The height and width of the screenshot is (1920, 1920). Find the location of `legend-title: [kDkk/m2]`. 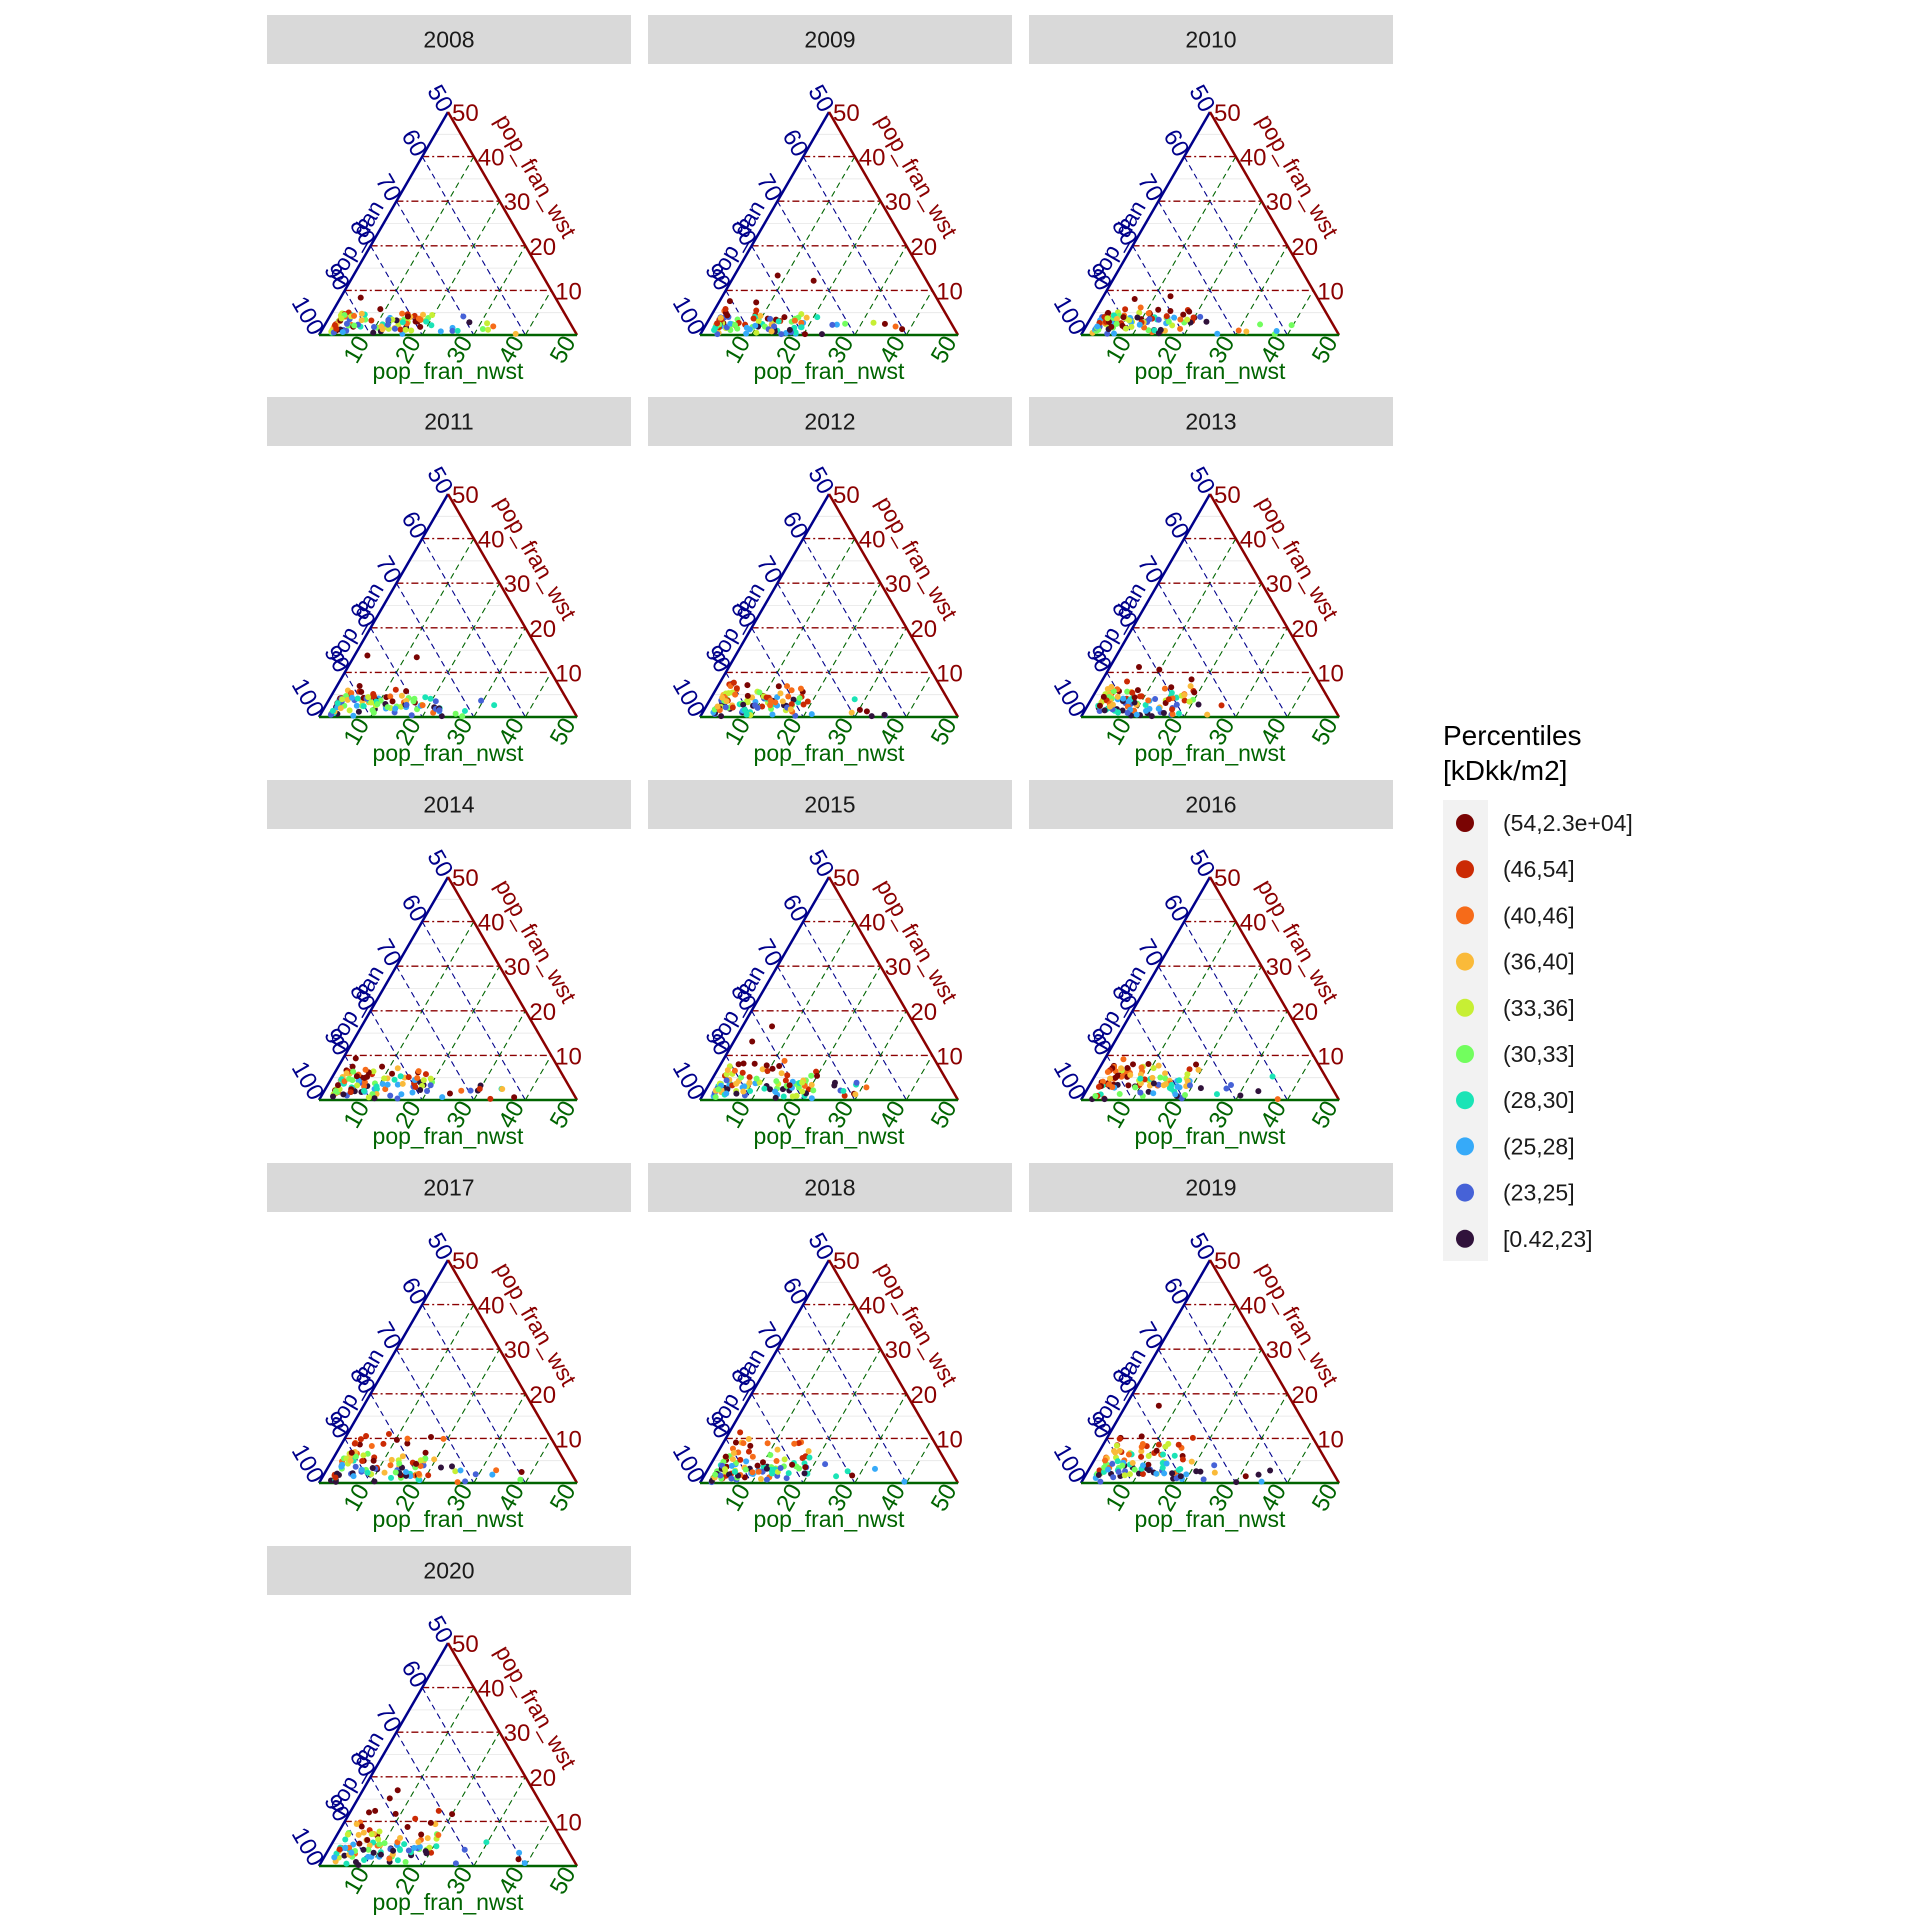

legend-title: [kDkk/m2] is located at coordinates (1505, 770).